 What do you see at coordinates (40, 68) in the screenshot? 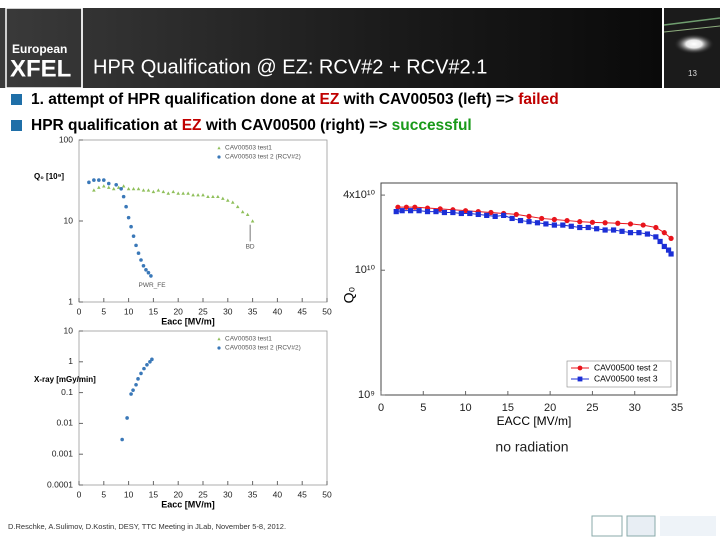
I see `logo-text: XFEL` at bounding box center [40, 68].